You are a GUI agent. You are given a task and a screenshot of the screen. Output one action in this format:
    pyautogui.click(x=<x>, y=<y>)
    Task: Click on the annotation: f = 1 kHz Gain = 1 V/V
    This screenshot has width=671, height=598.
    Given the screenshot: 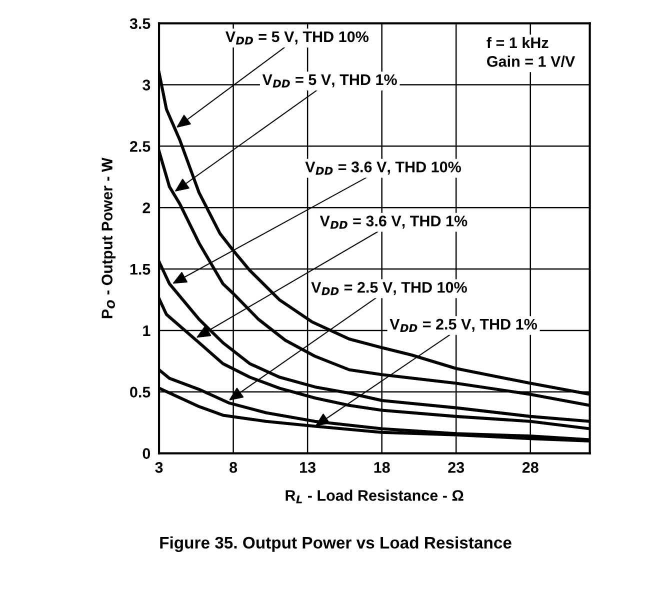 What is the action you would take?
    pyautogui.click(x=531, y=52)
    